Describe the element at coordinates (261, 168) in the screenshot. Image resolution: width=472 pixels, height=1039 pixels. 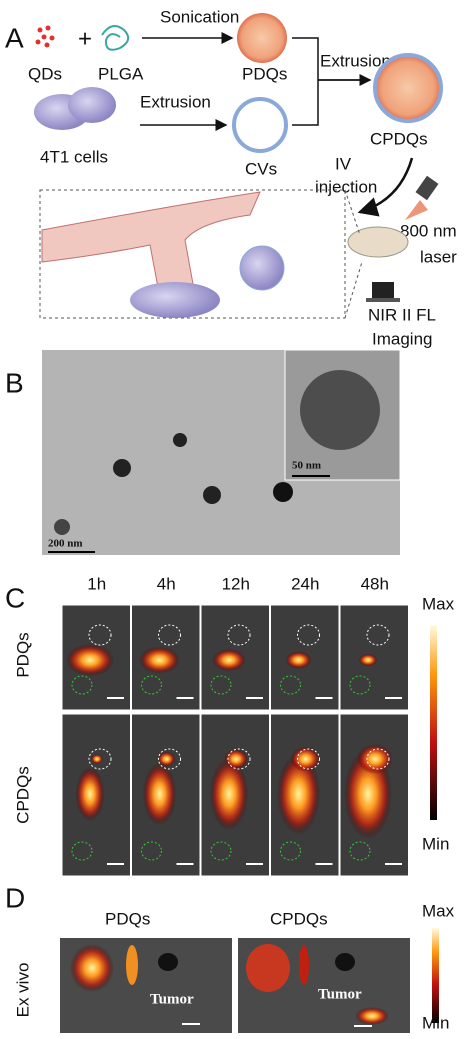
I see `cvs-label: CVs` at that location.